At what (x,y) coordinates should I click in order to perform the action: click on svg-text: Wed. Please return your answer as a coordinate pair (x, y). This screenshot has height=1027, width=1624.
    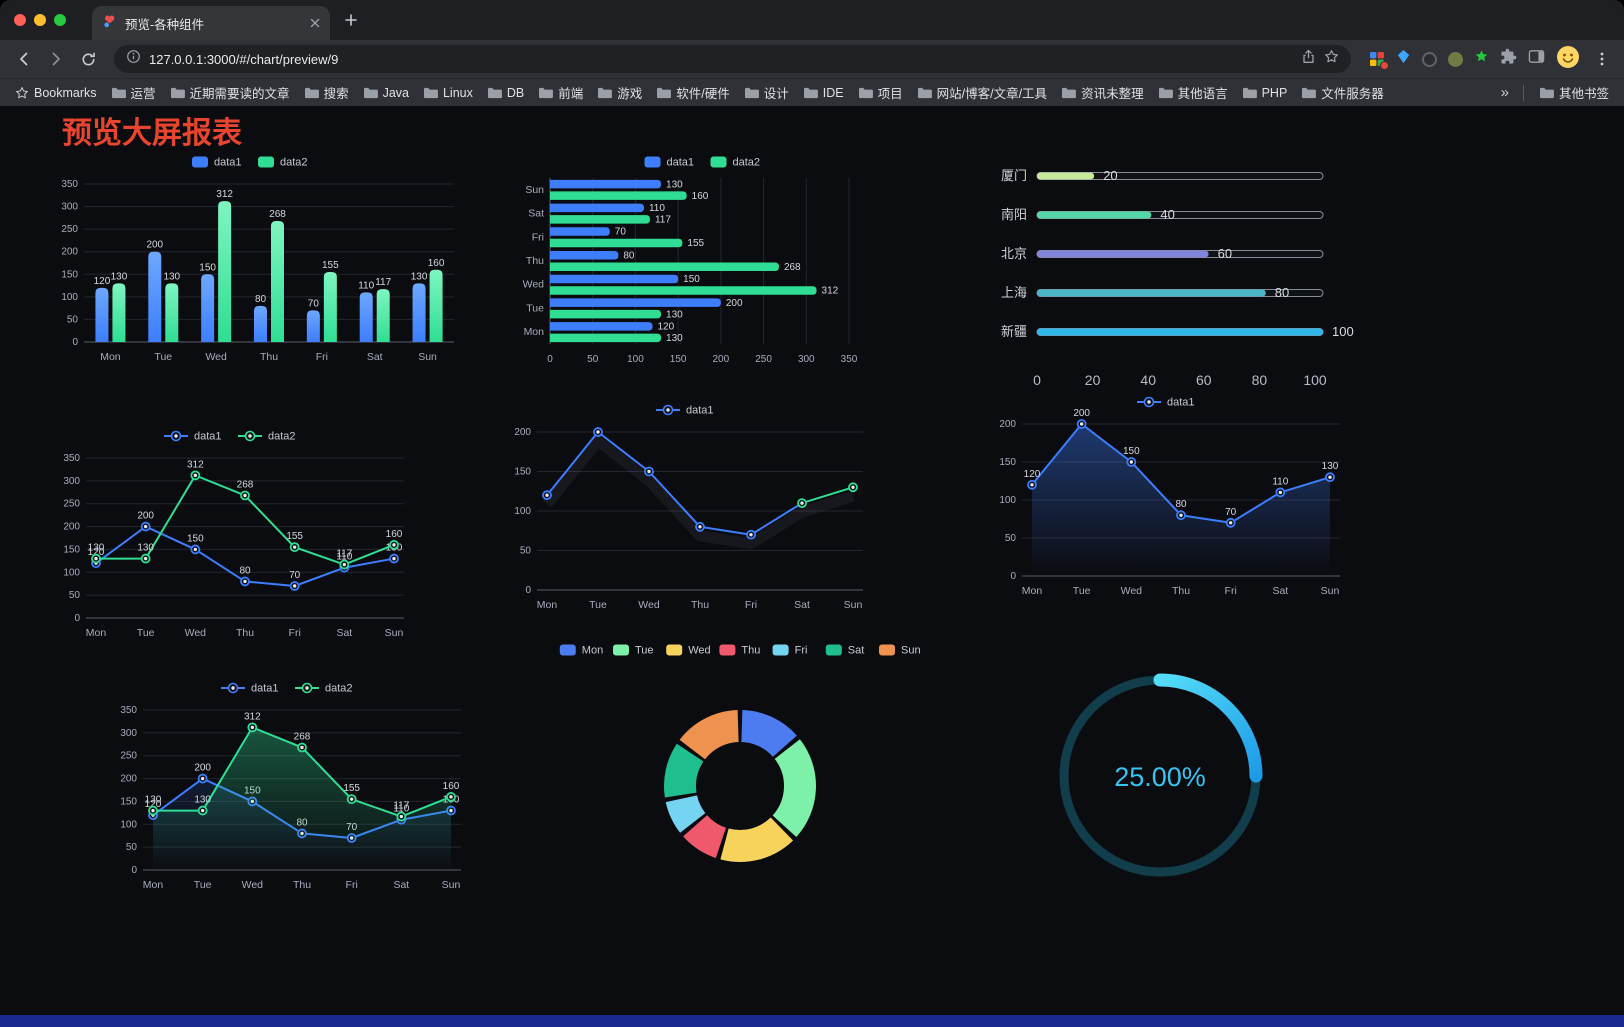
    Looking at the image, I should click on (253, 885).